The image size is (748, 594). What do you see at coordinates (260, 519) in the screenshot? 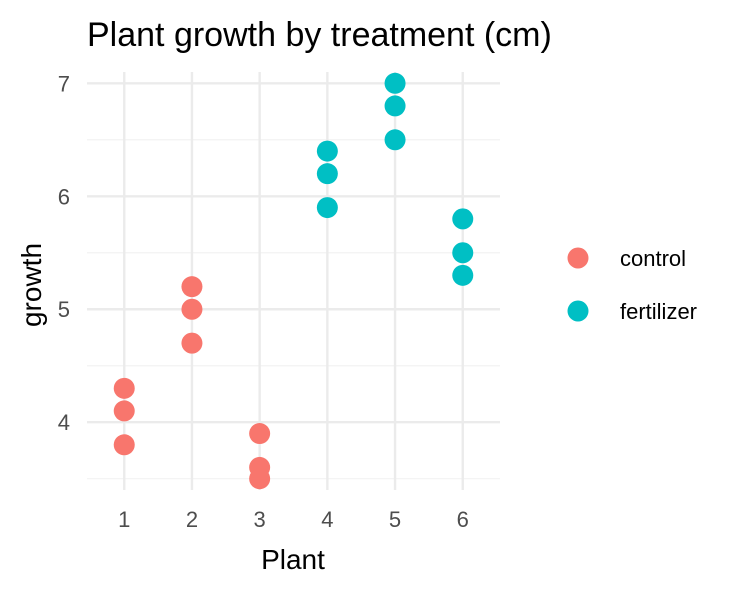
I see `x-tick-label: 3` at bounding box center [260, 519].